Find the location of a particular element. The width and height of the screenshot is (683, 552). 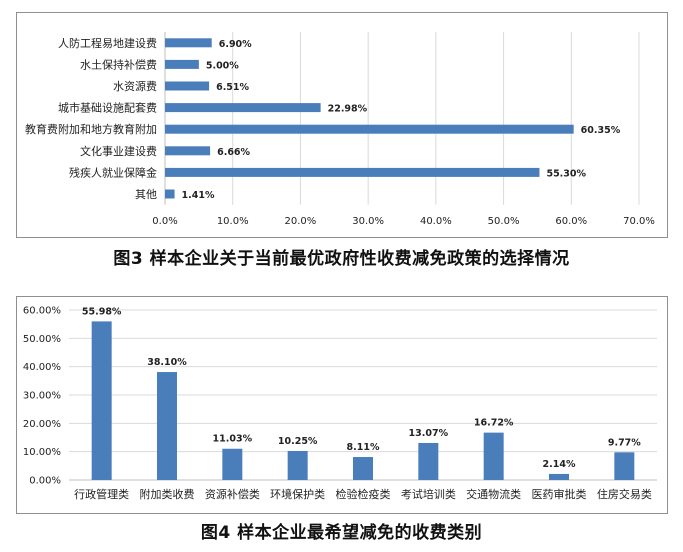

y-tick-label: 10.00% is located at coordinates (42, 452).